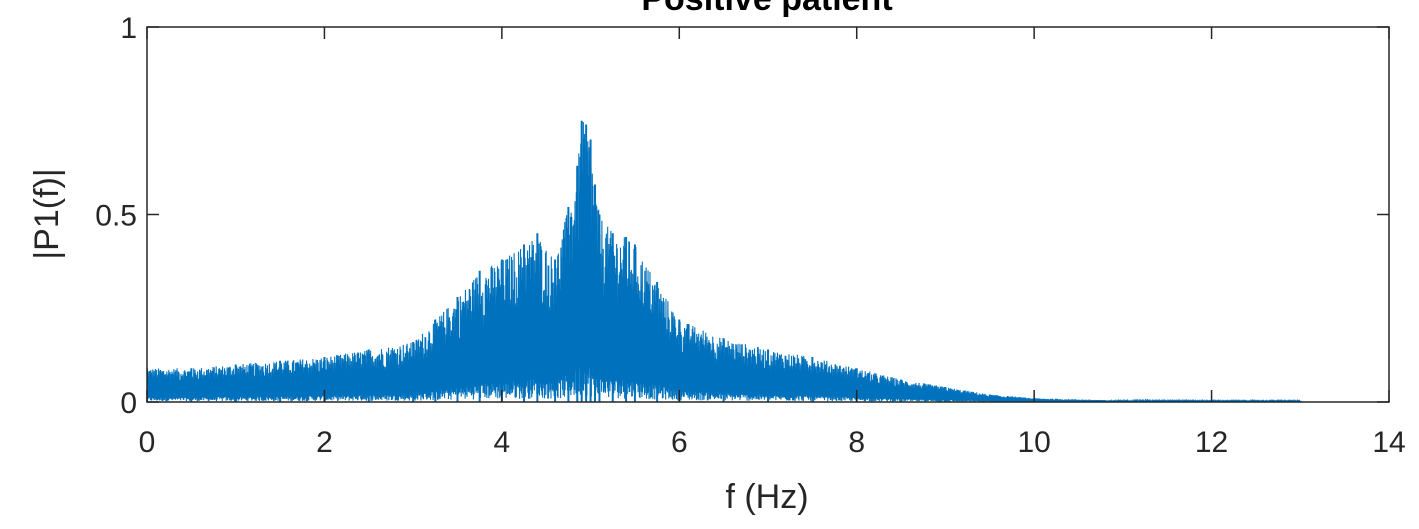 This screenshot has width=1419, height=529. What do you see at coordinates (1211, 442) in the screenshot?
I see `x-tick-label: 12` at bounding box center [1211, 442].